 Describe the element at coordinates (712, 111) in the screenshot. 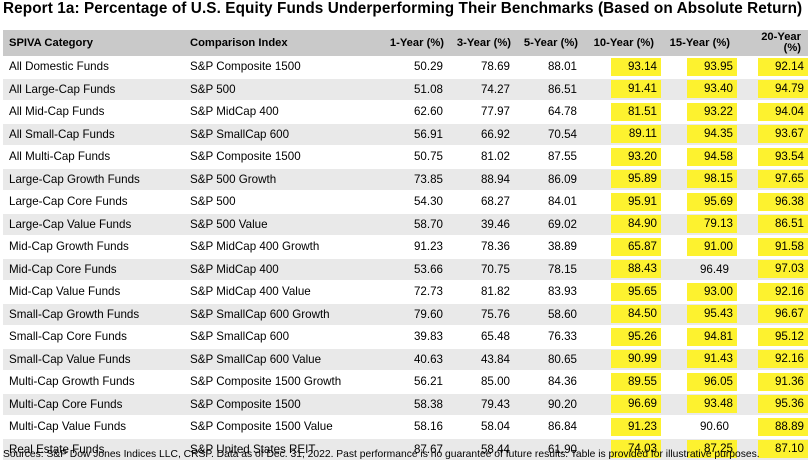

I see `highlighted-value: 93.22` at that location.